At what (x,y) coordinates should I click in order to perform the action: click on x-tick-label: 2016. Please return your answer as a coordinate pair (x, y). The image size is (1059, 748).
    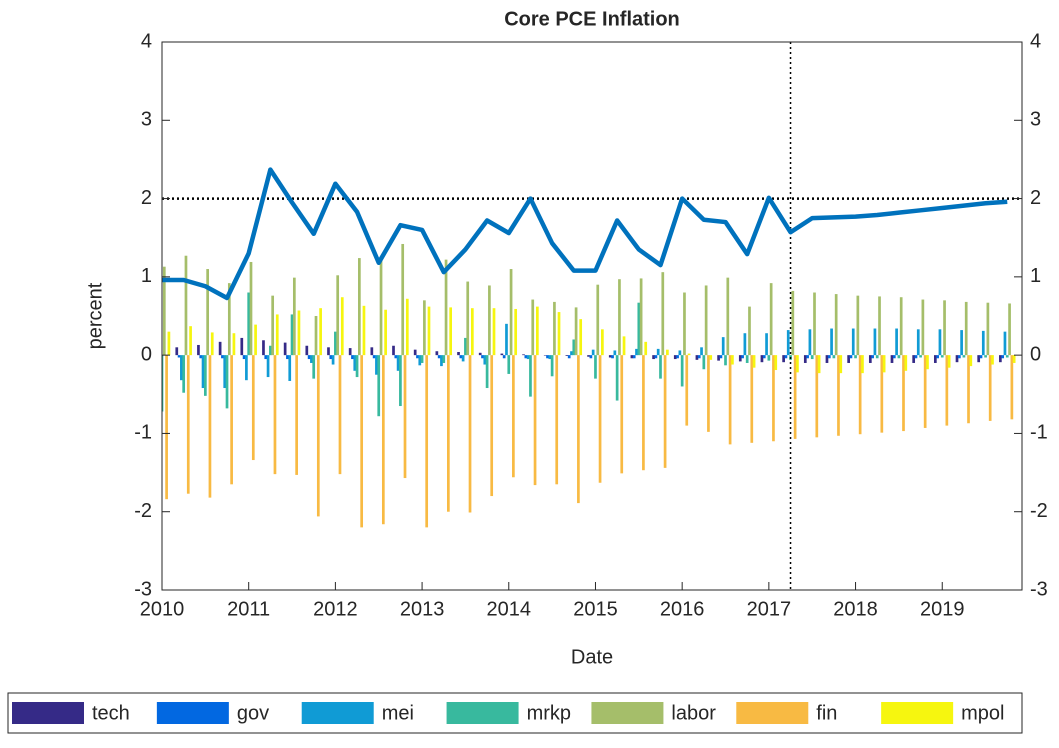
    Looking at the image, I should click on (682, 609).